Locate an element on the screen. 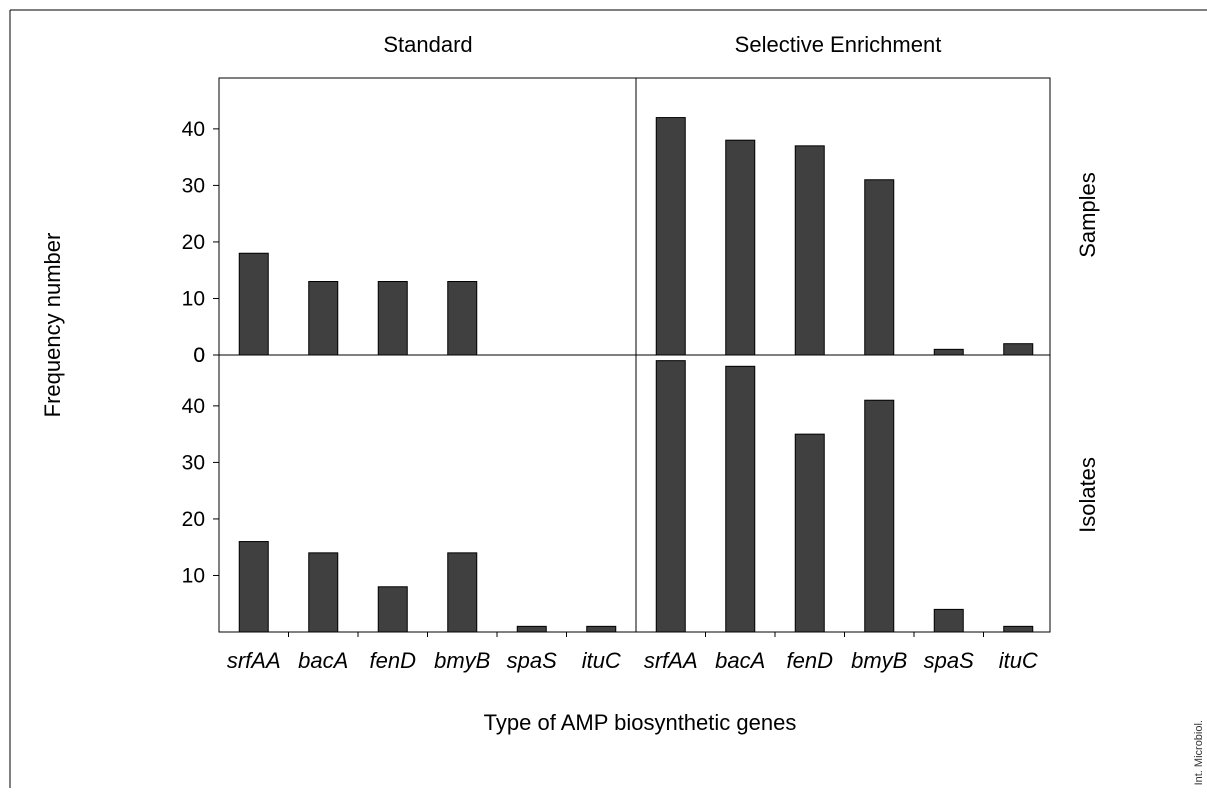  bar-samples-standard-bmyB is located at coordinates (462, 318).